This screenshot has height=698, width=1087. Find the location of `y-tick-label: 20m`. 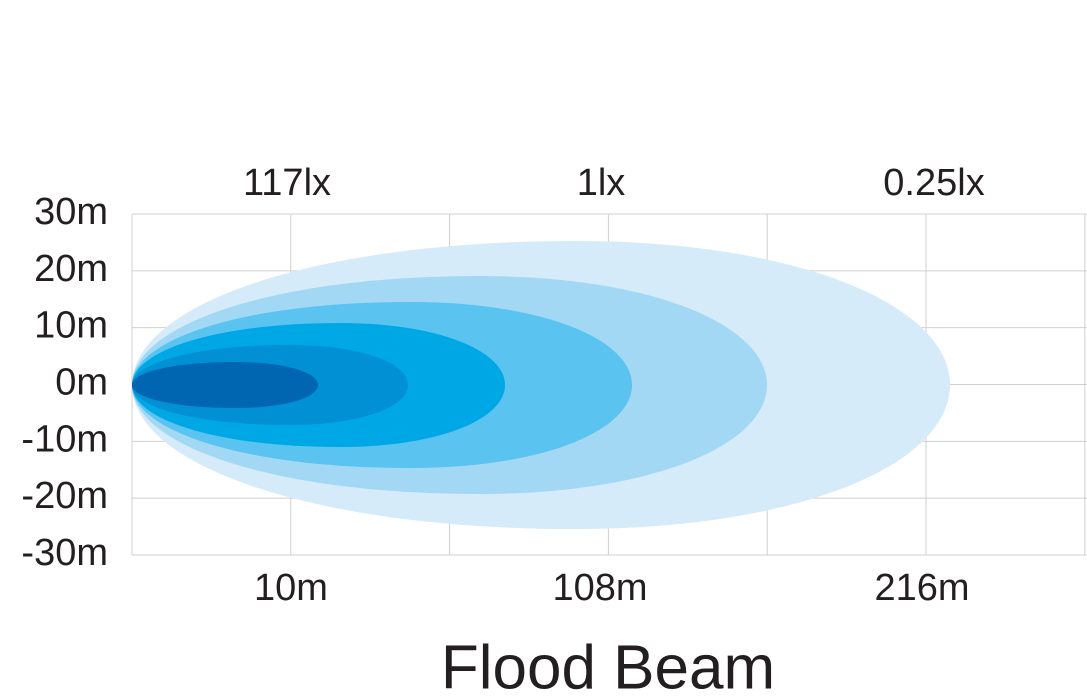

y-tick-label: 20m is located at coordinates (71, 269).